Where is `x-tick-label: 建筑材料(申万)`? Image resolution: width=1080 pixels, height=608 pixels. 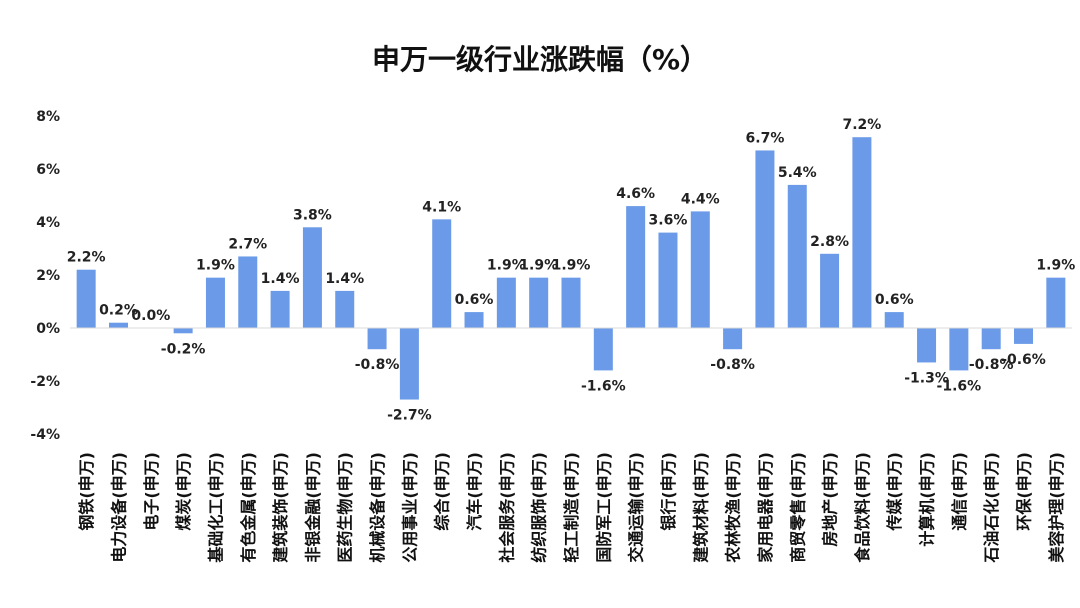
x-tick-label: 建筑材料(申万) is located at coordinates (700, 507).